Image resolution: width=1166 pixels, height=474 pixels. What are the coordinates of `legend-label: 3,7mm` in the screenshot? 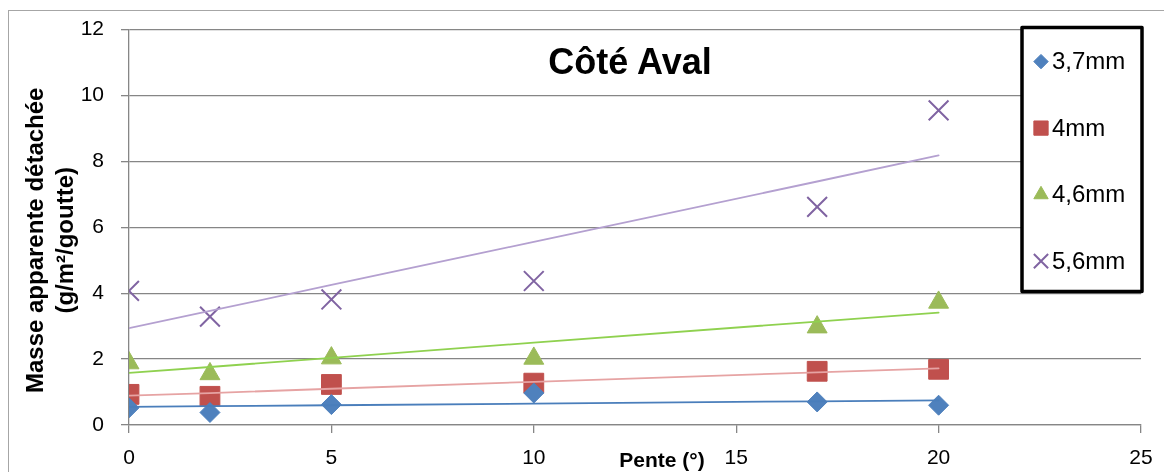 It's located at (1089, 61).